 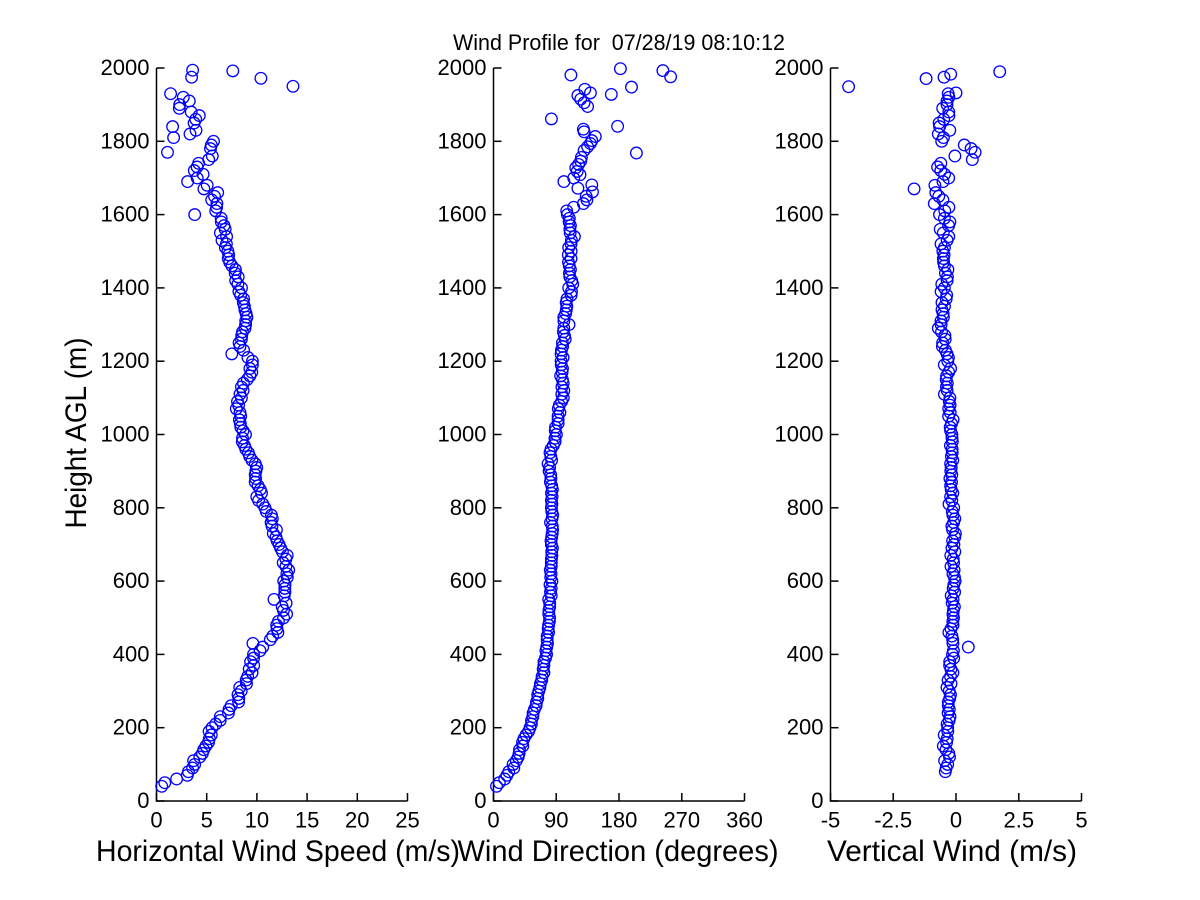 What do you see at coordinates (257, 820) in the screenshot?
I see `svg-text: 10` at bounding box center [257, 820].